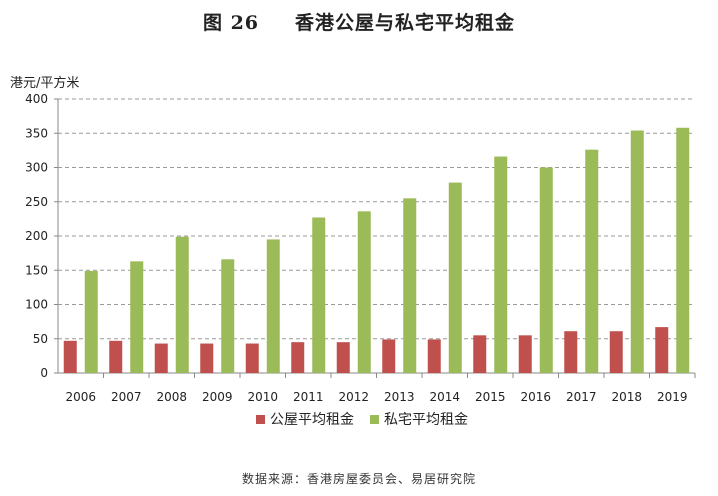 This screenshot has width=718, height=496. Describe the element at coordinates (70, 356) in the screenshot. I see `bar-public-2006` at that location.